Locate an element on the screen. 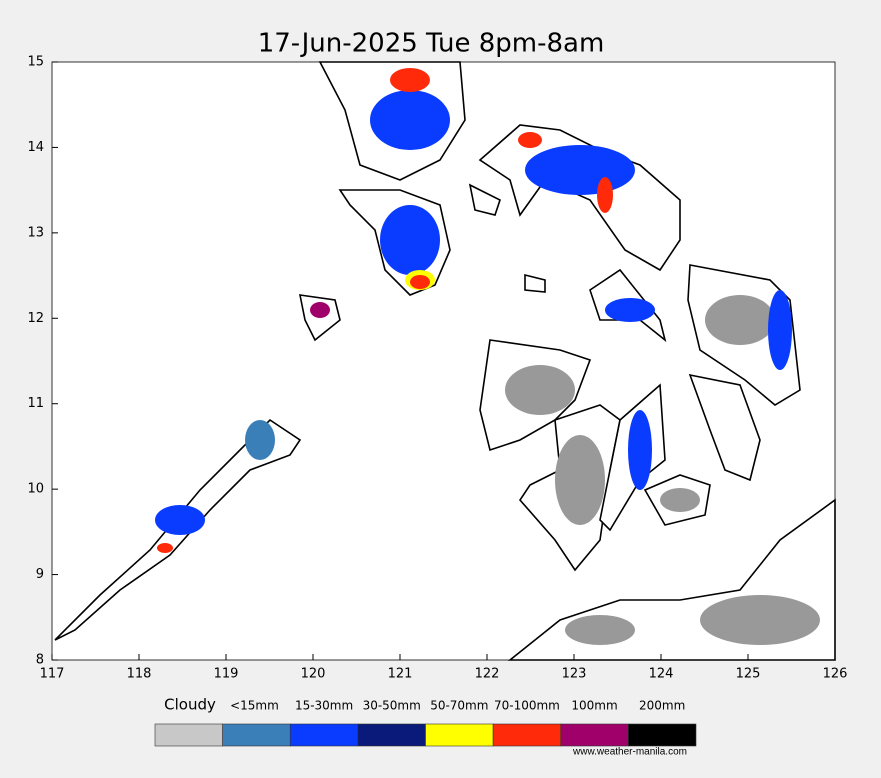 This screenshot has height=778, width=881. credit: www.weather-manila.com is located at coordinates (629, 752).